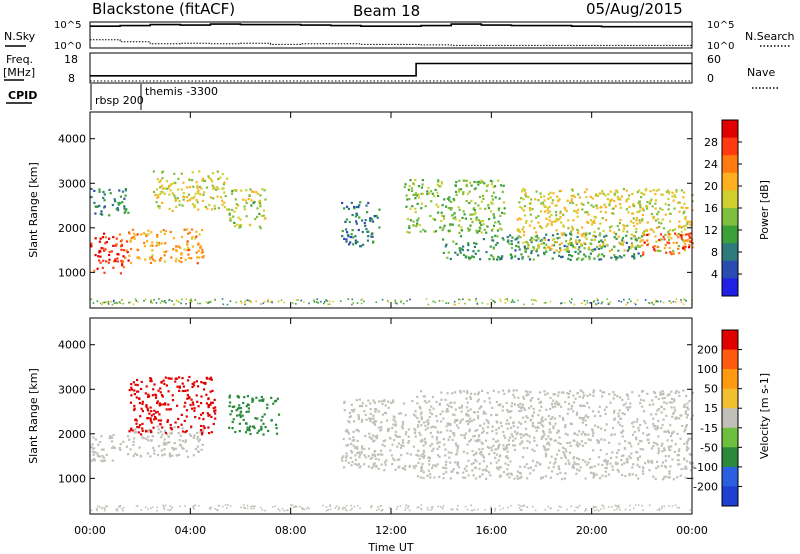  Describe the element at coordinates (386, 11) in the screenshot. I see `beam-title: Beam 18` at that location.